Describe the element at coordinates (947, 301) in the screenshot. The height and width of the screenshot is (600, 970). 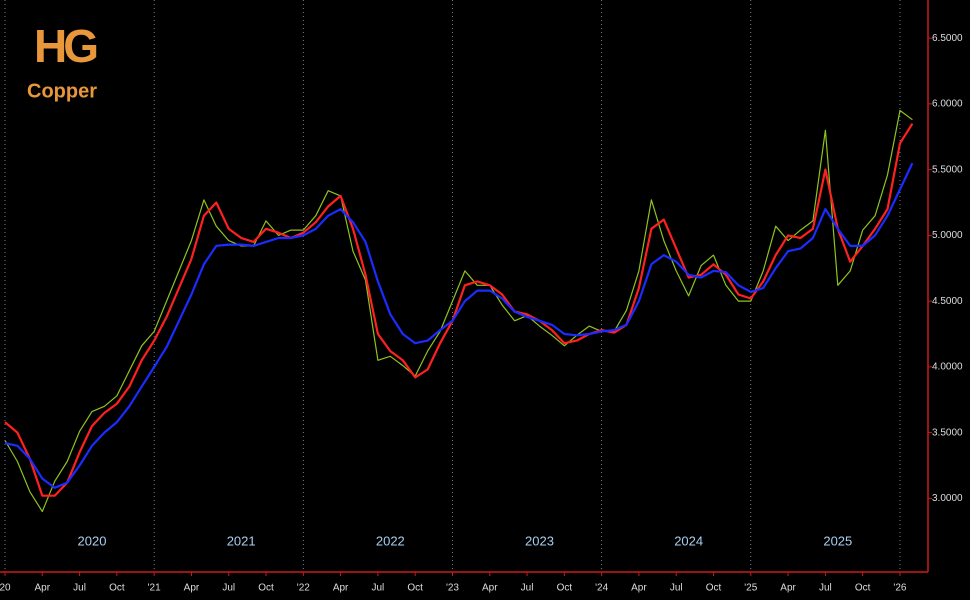
I see `y-tick-label: 4.5000` at that location.